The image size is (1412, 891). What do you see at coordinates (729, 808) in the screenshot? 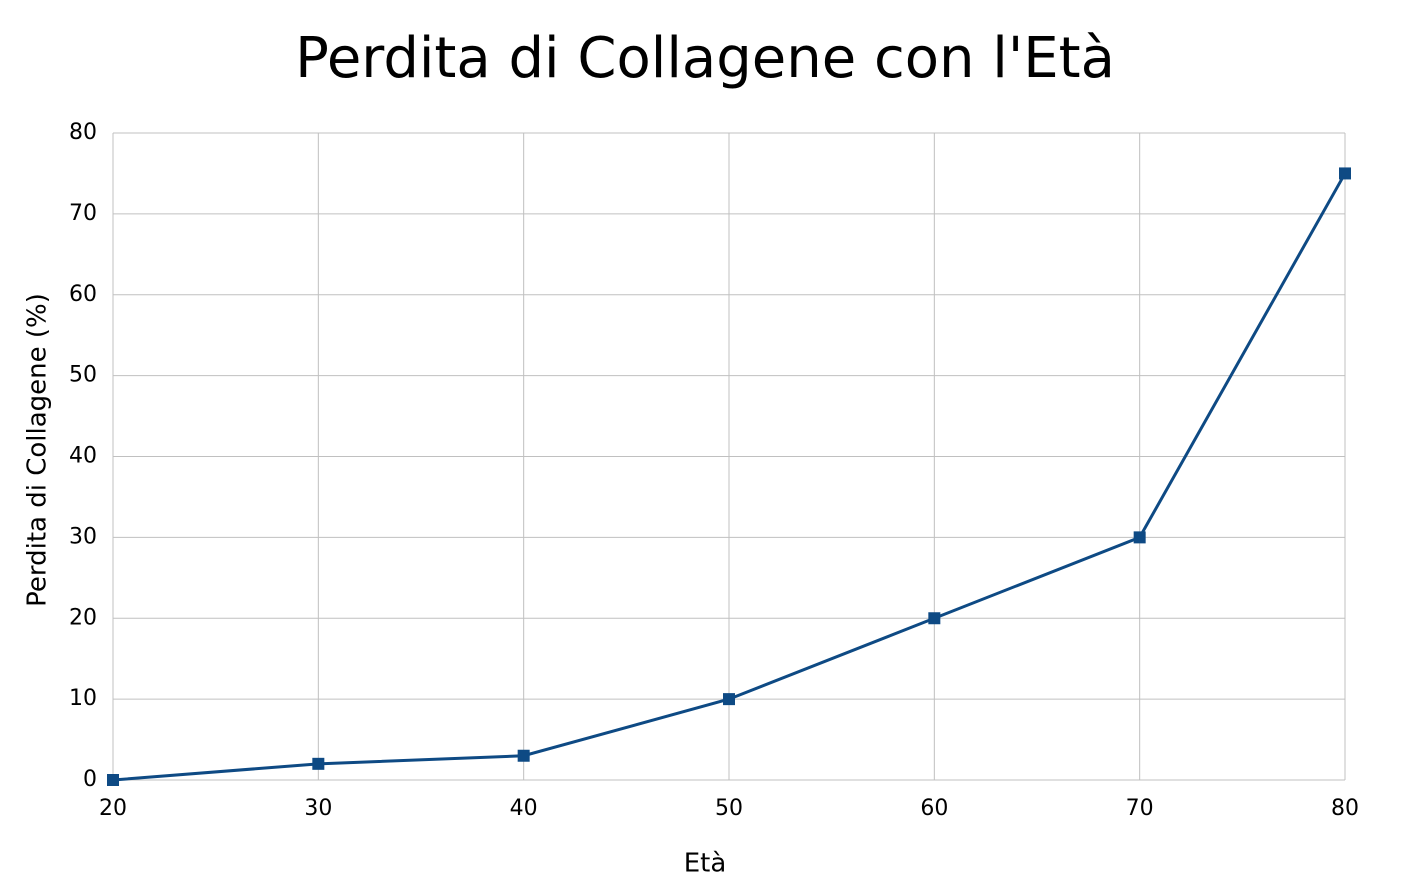
I see `x-tick-label: 50` at bounding box center [729, 808].